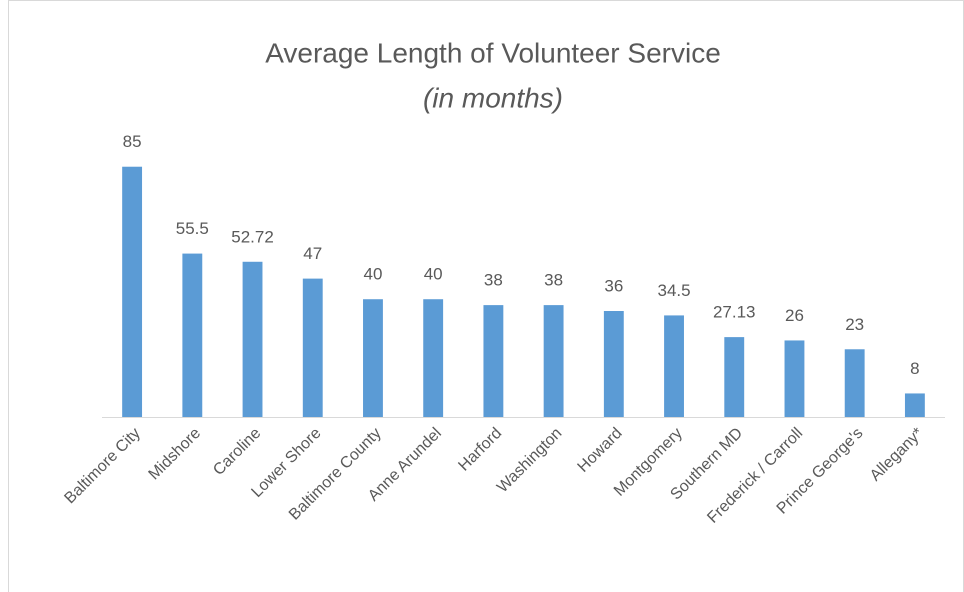 Image resolution: width=964 pixels, height=592 pixels. I want to click on data-label: 52.72, so click(252, 236).